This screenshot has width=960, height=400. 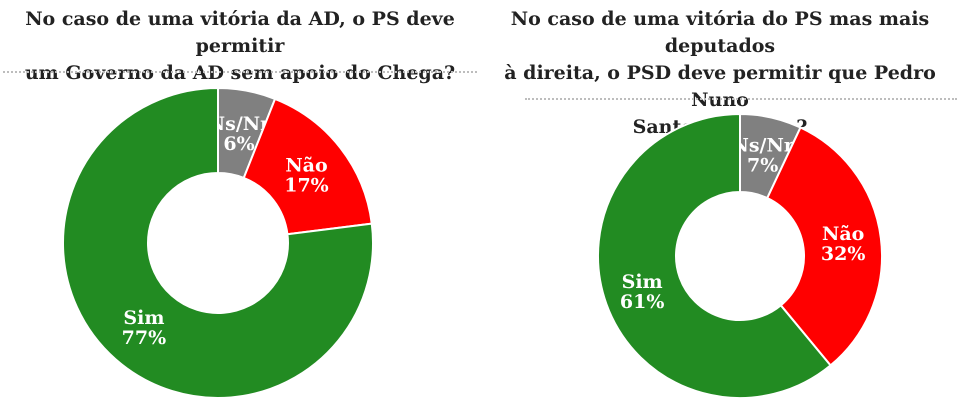 What do you see at coordinates (238, 144) in the screenshot?
I see `slice-value-label: 6%` at bounding box center [238, 144].